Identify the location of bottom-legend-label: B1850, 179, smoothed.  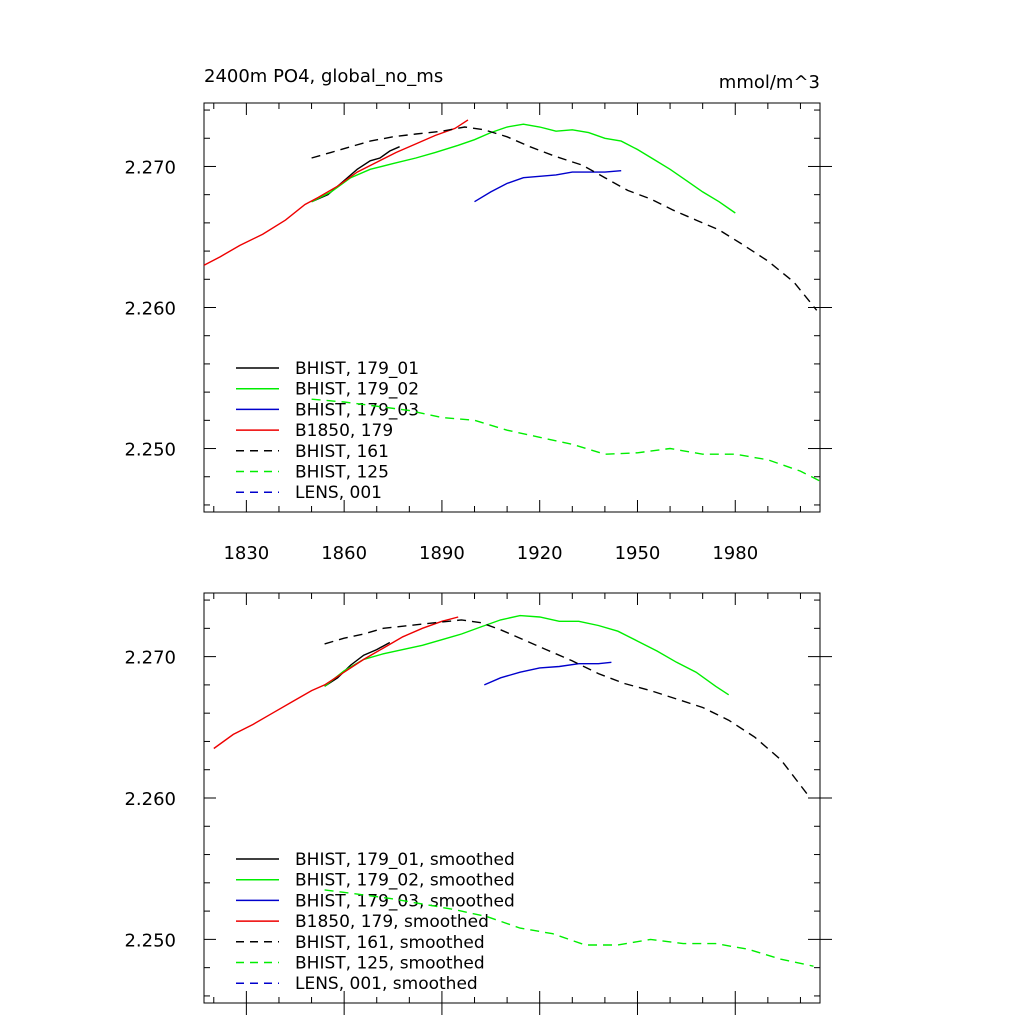
(392, 922).